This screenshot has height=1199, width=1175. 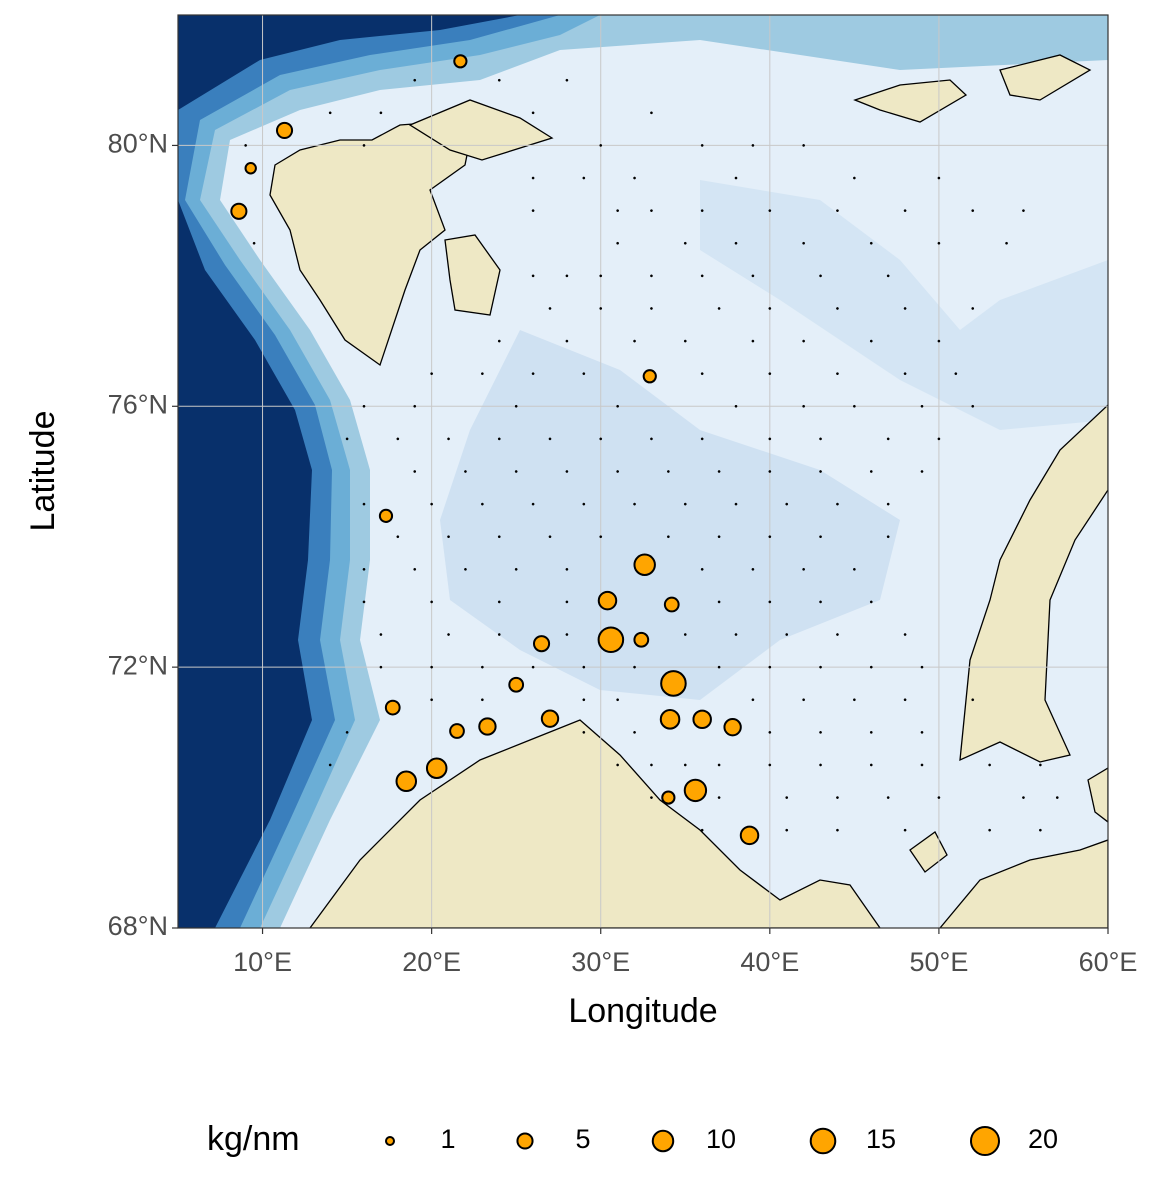 What do you see at coordinates (881, 1139) in the screenshot?
I see `legend-label: 15` at bounding box center [881, 1139].